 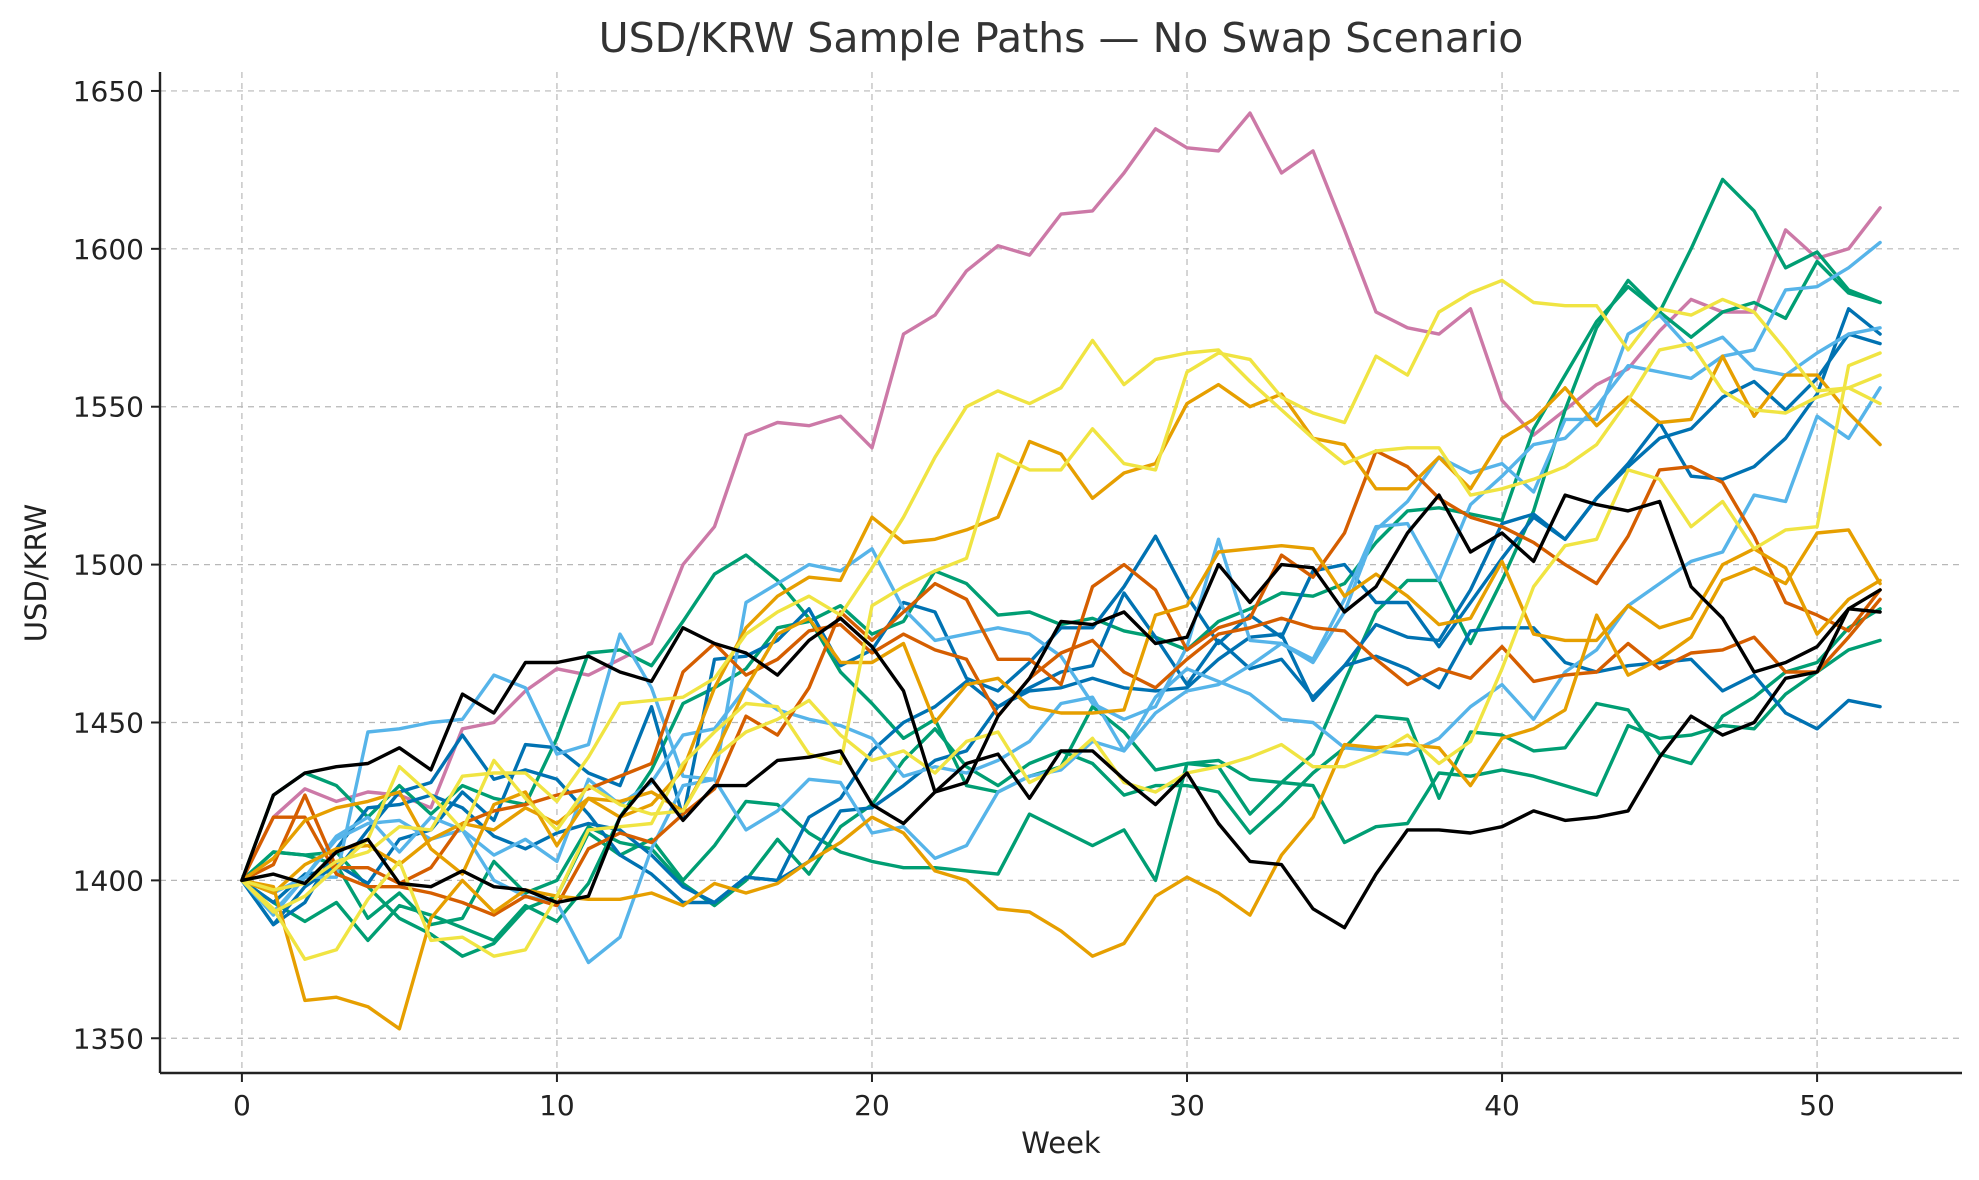 What do you see at coordinates (36, 573) in the screenshot?
I see `y-axis-label: USD/KRW` at bounding box center [36, 573].